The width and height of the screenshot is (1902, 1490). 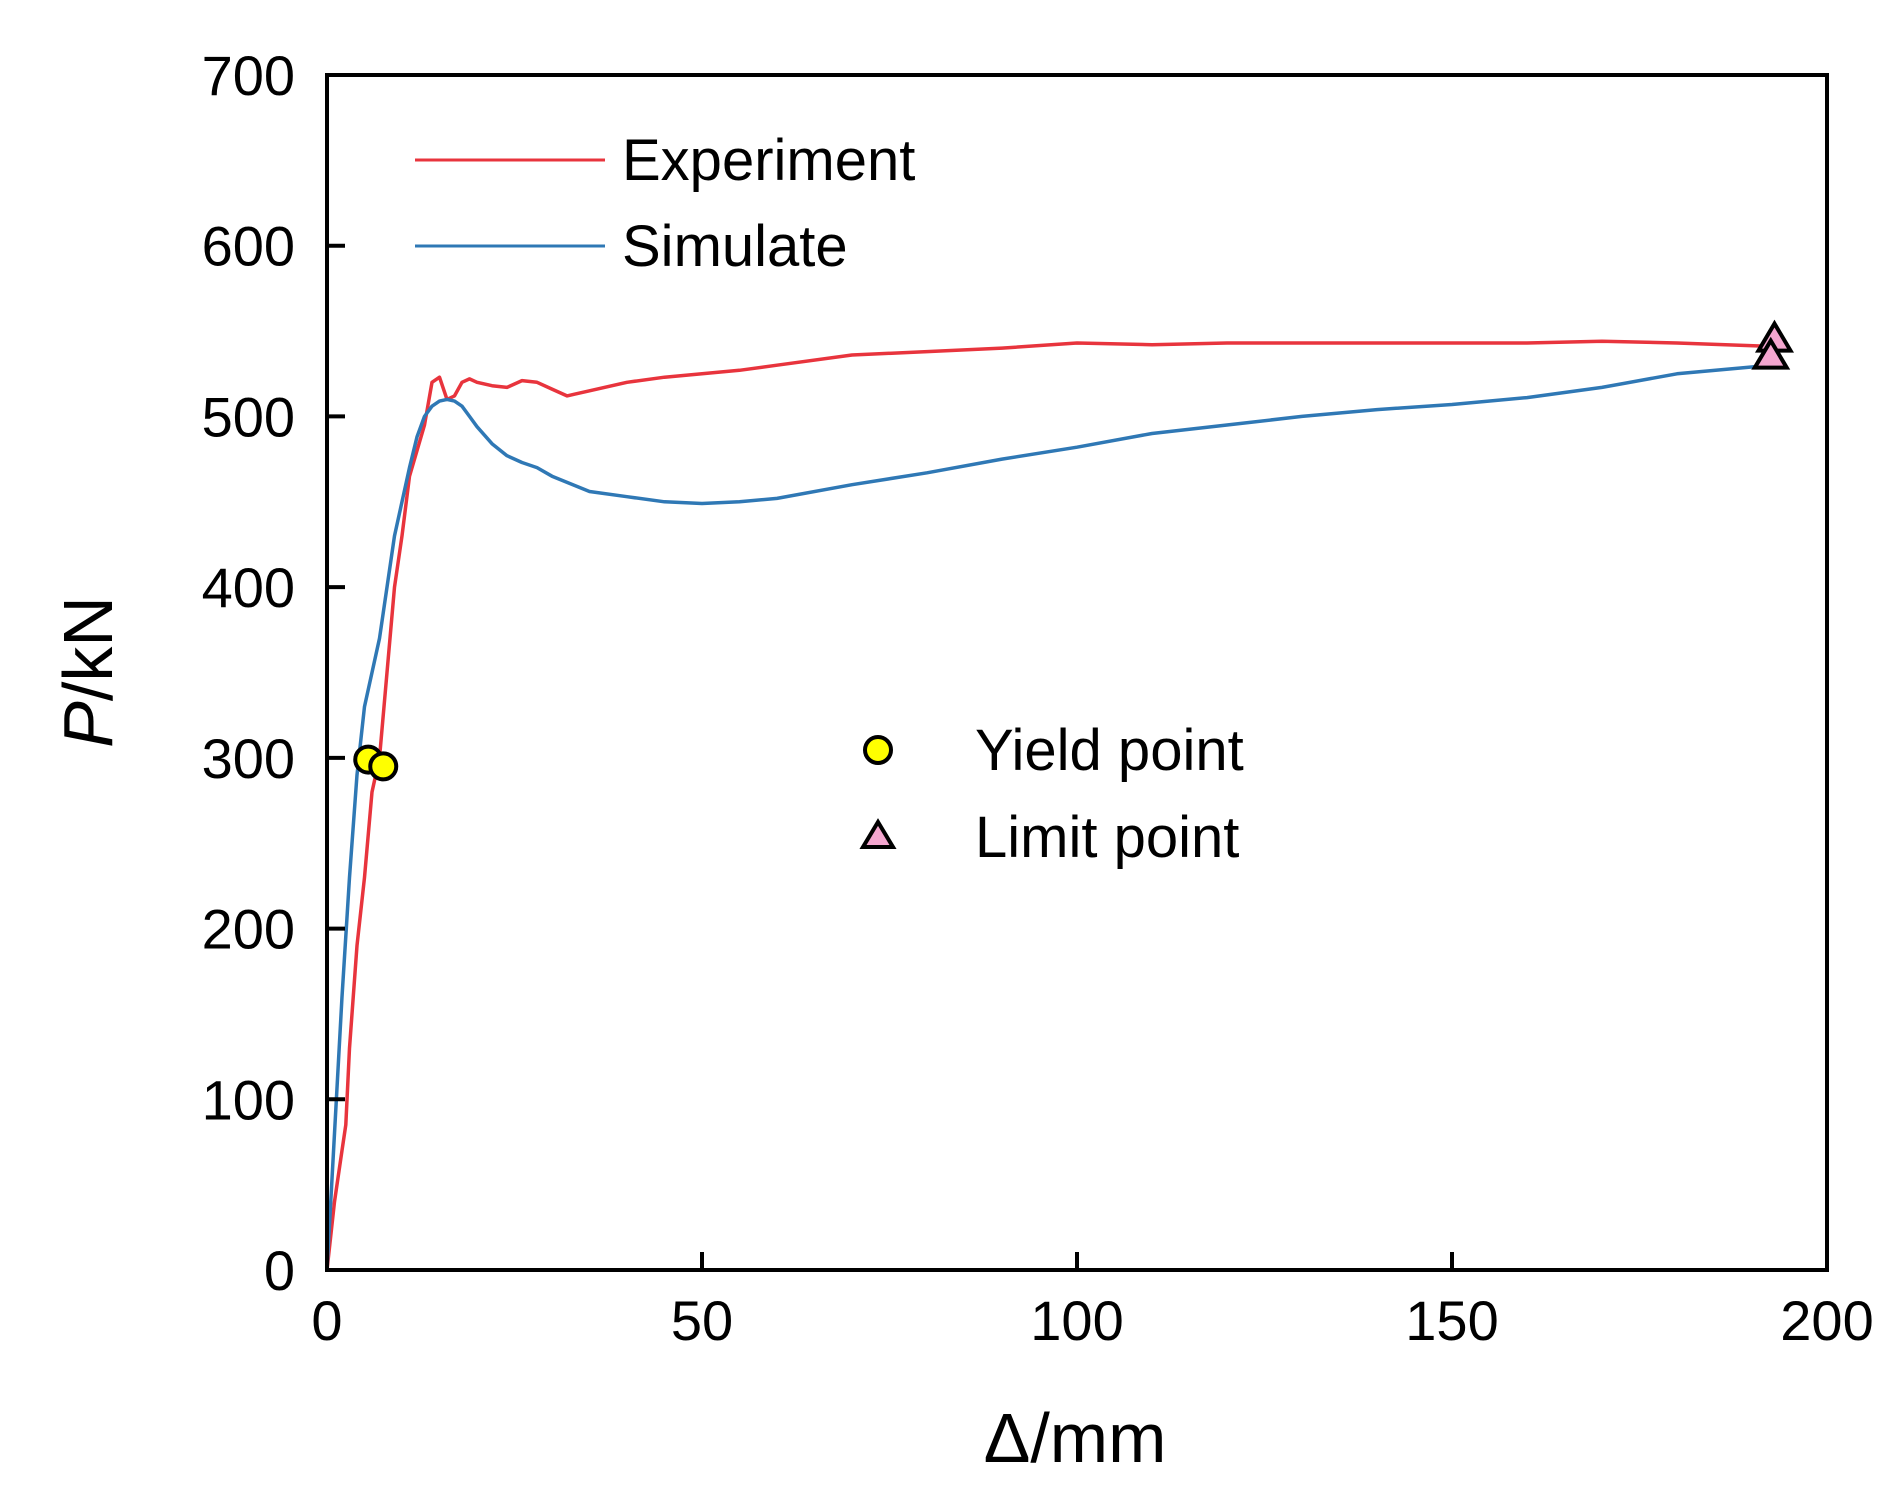 I want to click on legend-label-simulate: Simulate, so click(x=735, y=246).